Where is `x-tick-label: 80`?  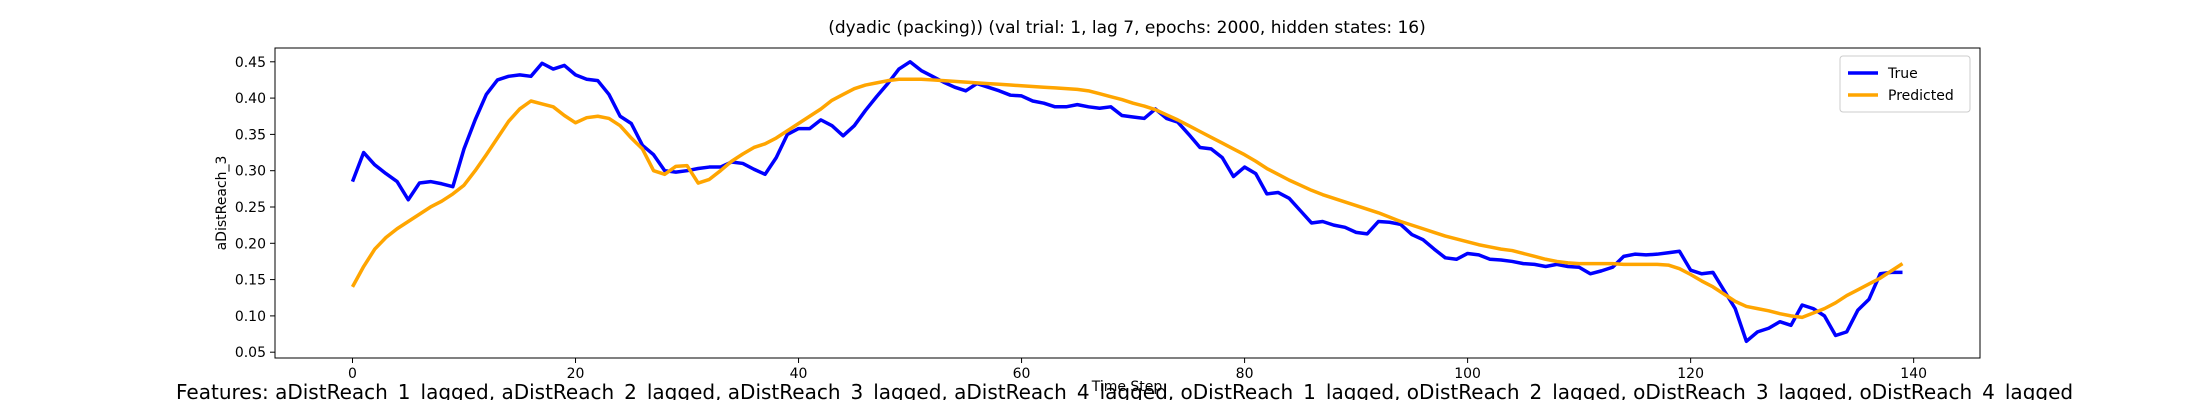
x-tick-label: 80 is located at coordinates (1245, 374).